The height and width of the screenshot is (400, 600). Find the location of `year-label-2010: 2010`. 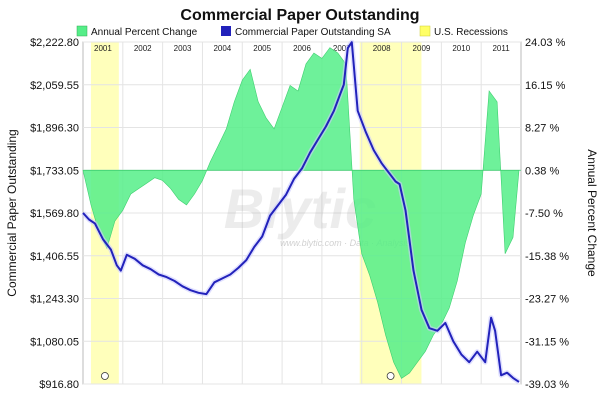

year-label-2010: 2010 is located at coordinates (461, 48).